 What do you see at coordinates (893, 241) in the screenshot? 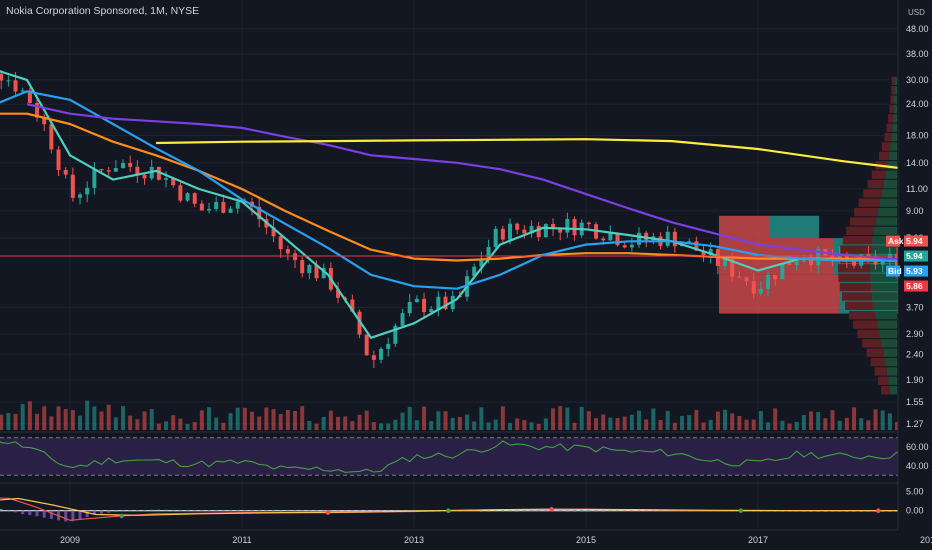
I see `ask-label-bg` at bounding box center [893, 241].